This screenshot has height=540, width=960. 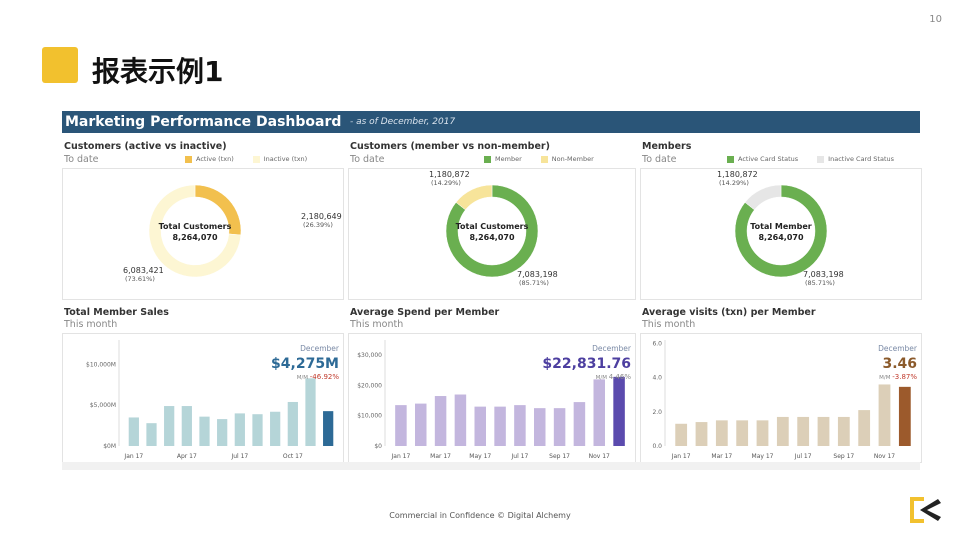 What do you see at coordinates (403, 122) in the screenshot?
I see `dashboard-subtitle: - as of December, 2017` at bounding box center [403, 122].